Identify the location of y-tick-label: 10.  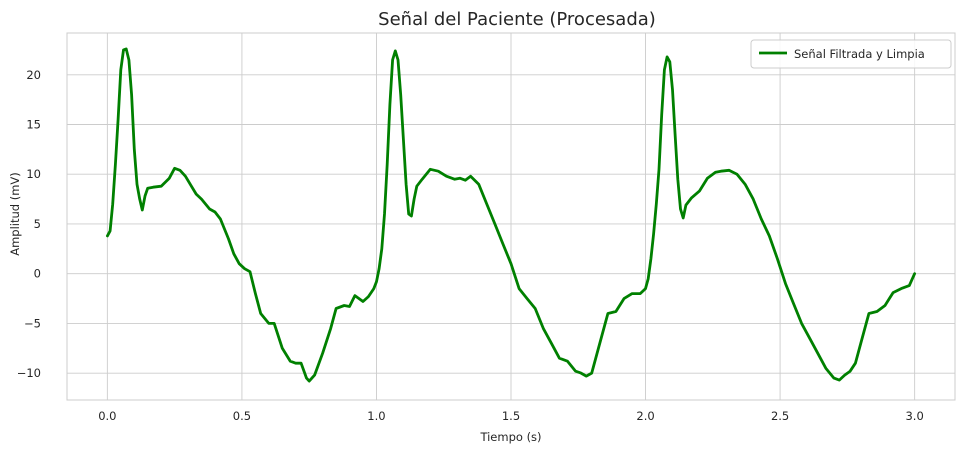
(33, 174).